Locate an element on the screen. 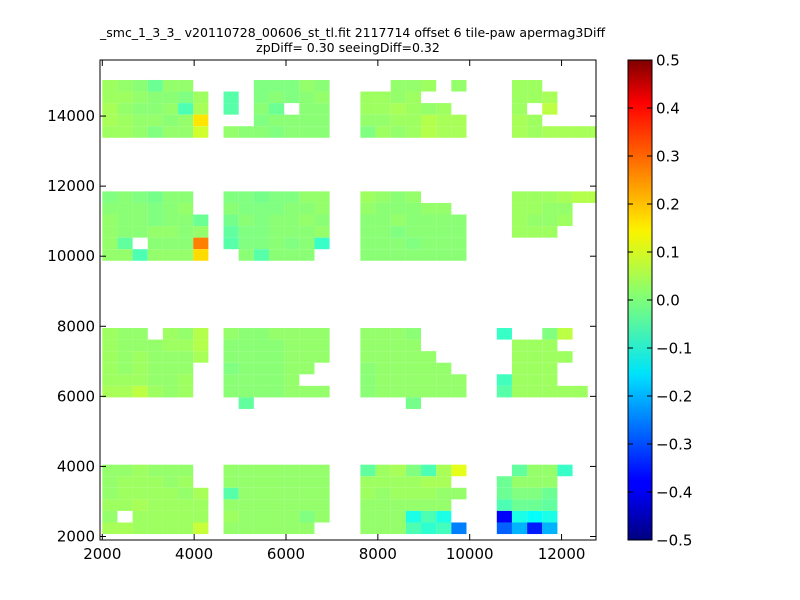  y-tick-label: 12000 is located at coordinates (71, 186).